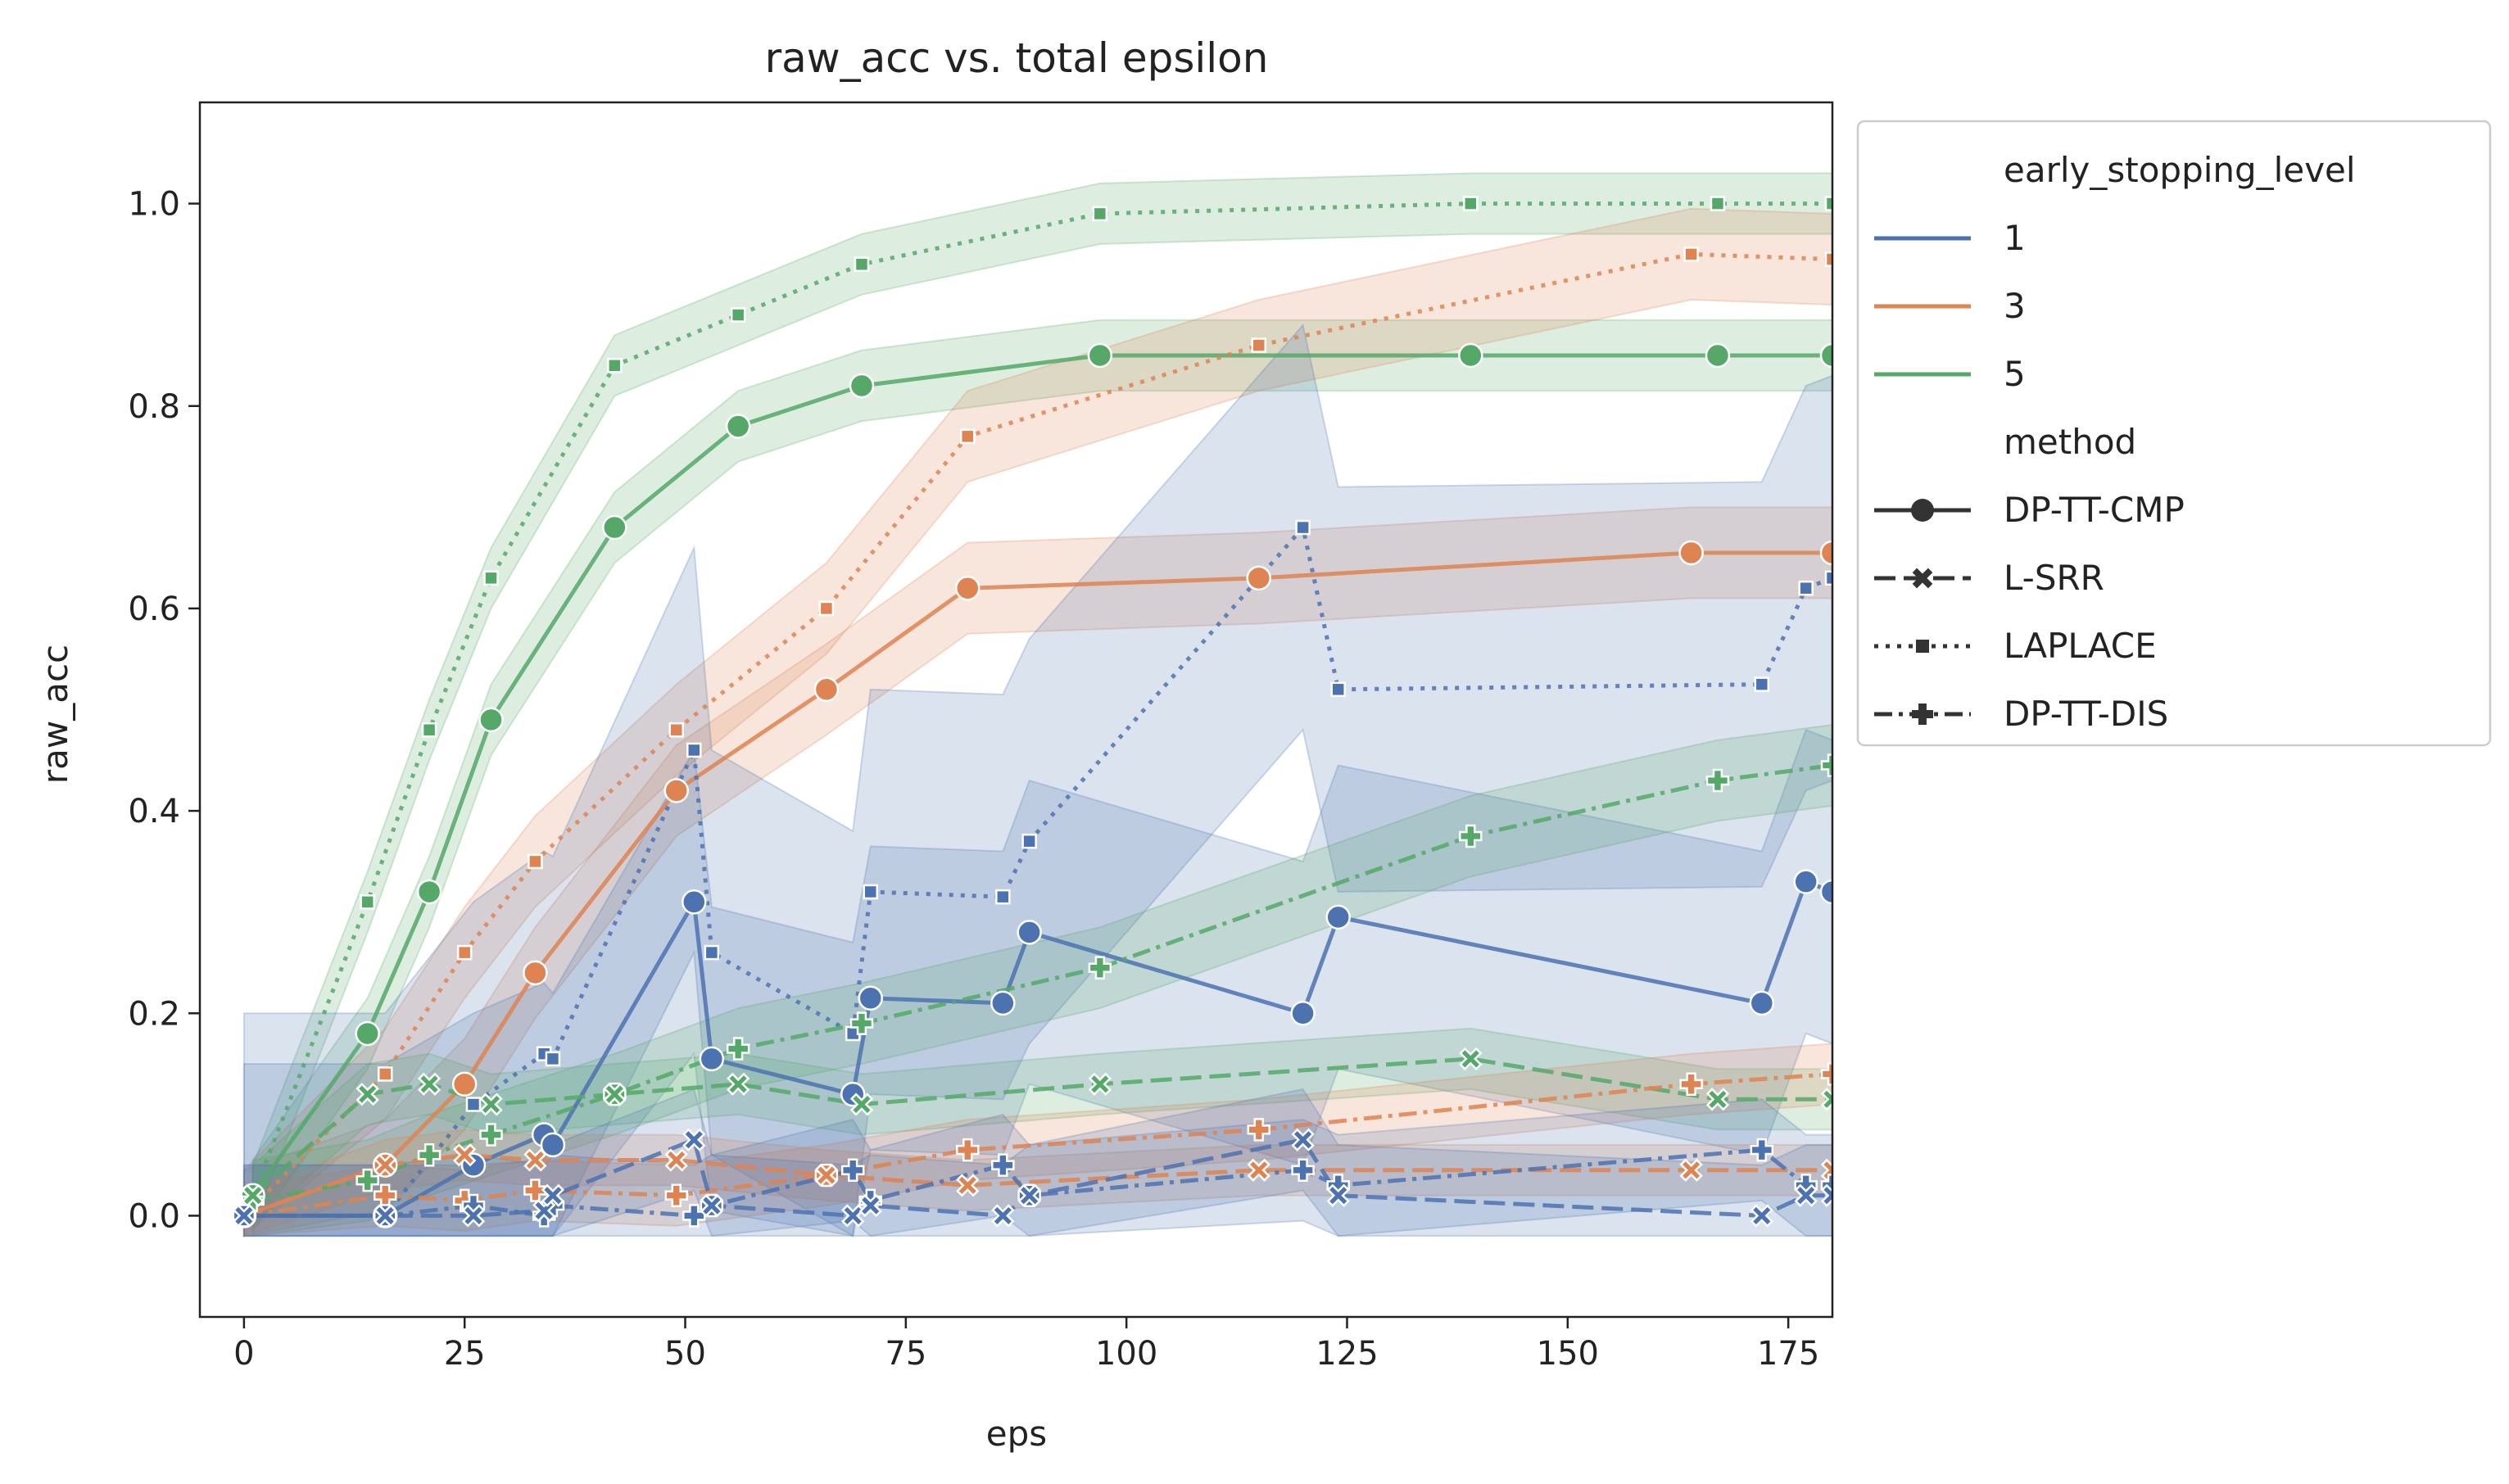 The width and height of the screenshot is (2509, 1484). I want to click on legend-style-label-laplace: LAPLACE, so click(2080, 646).